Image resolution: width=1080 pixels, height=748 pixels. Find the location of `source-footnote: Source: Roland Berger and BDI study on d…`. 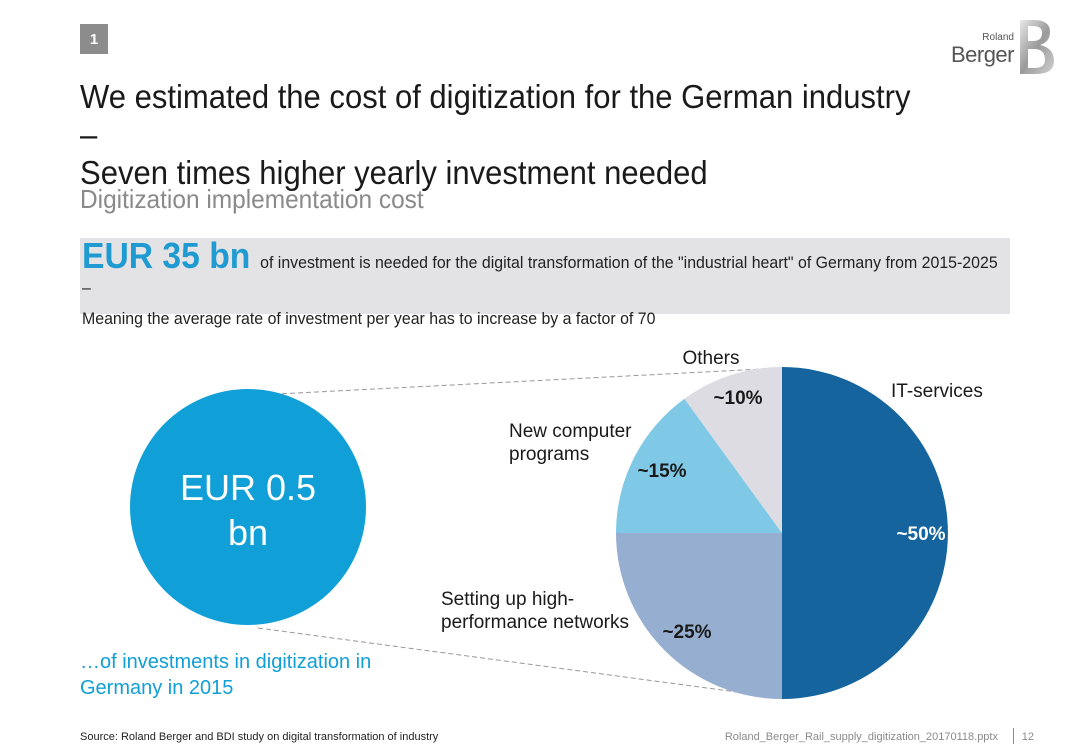

source-footnote: Source: Roland Berger and BDI study on d… is located at coordinates (259, 737).